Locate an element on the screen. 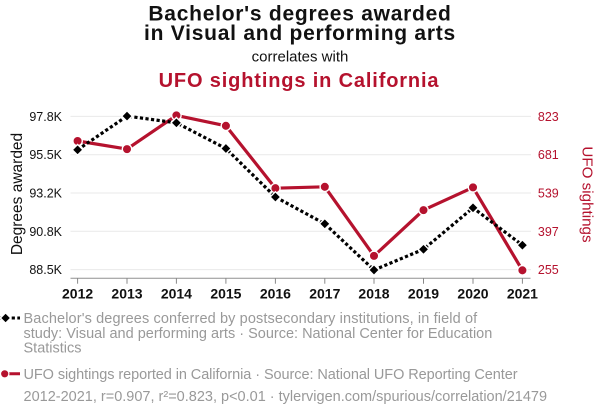 The image size is (600, 419). svg-text: Bachelor's degrees awarded is located at coordinates (299, 13).